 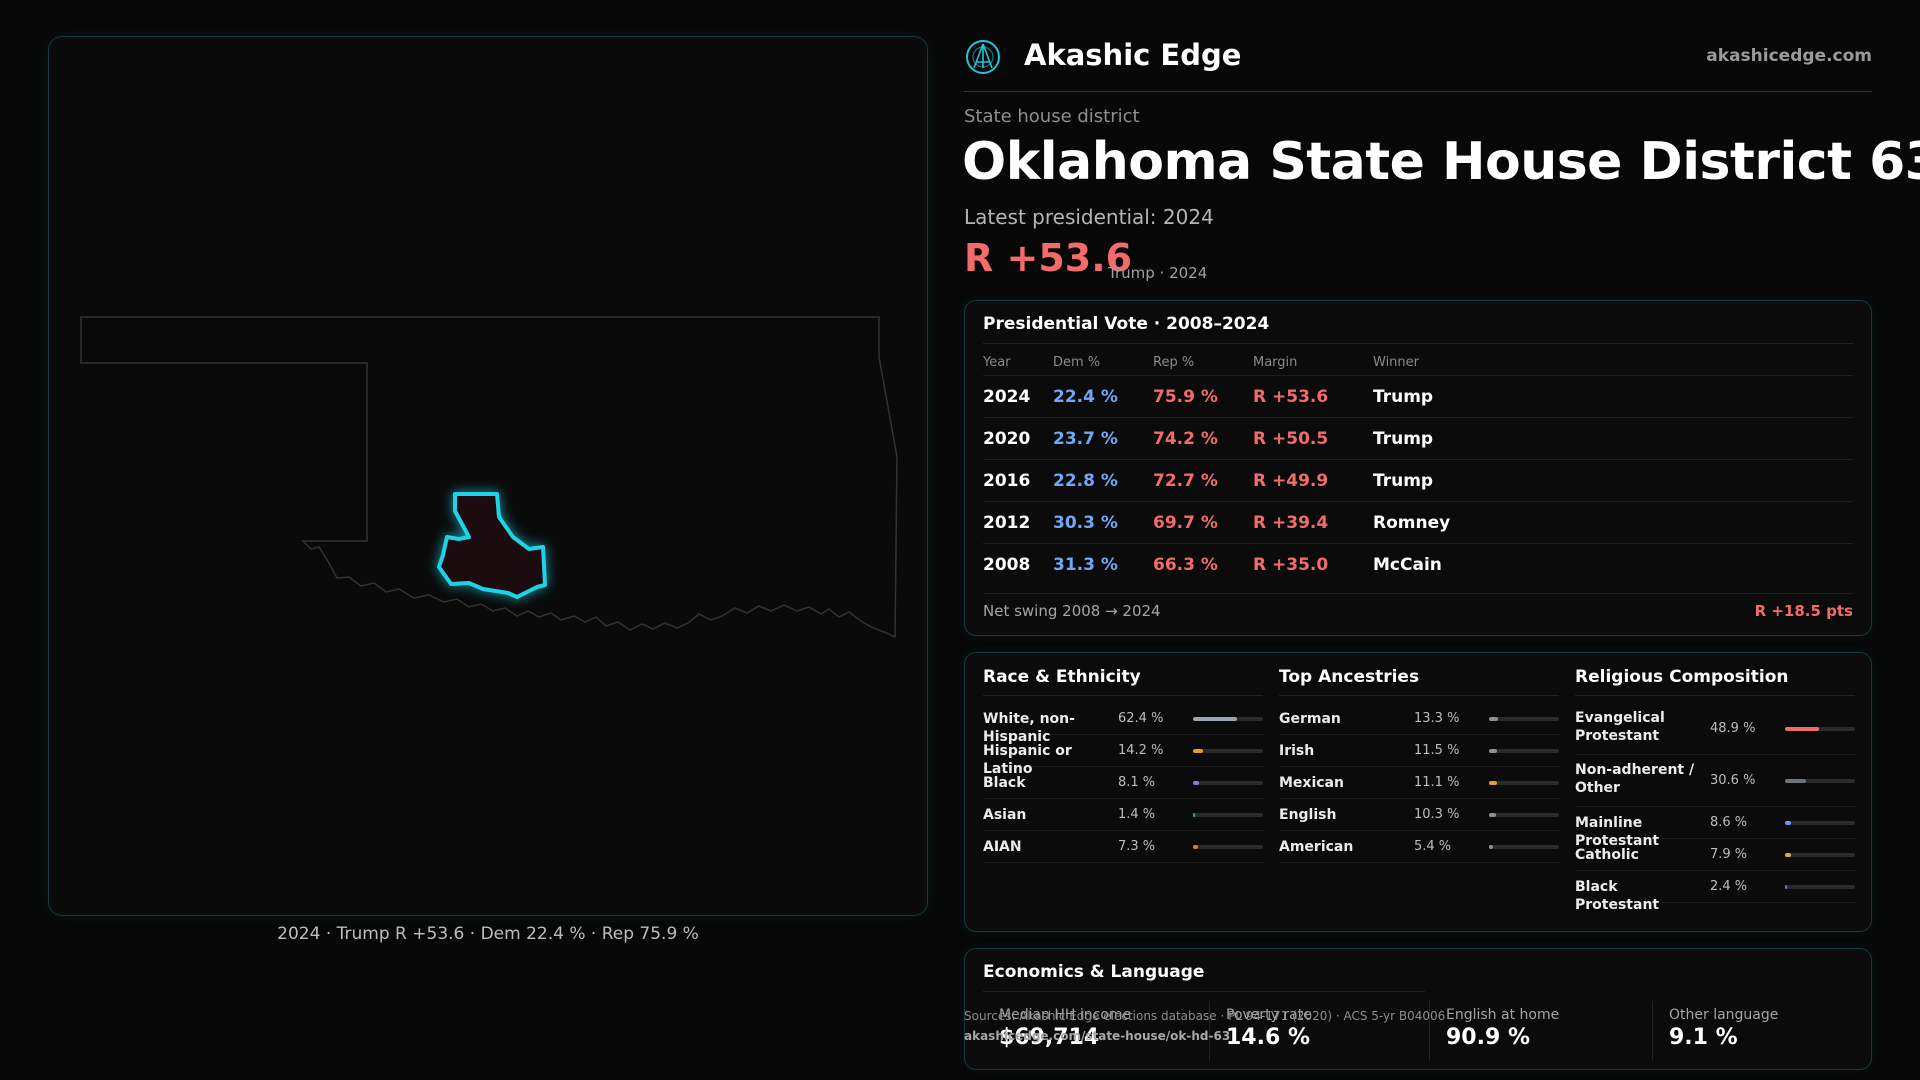 What do you see at coordinates (1085, 565) in the screenshot?
I see `cell-dem: 31.3 %` at bounding box center [1085, 565].